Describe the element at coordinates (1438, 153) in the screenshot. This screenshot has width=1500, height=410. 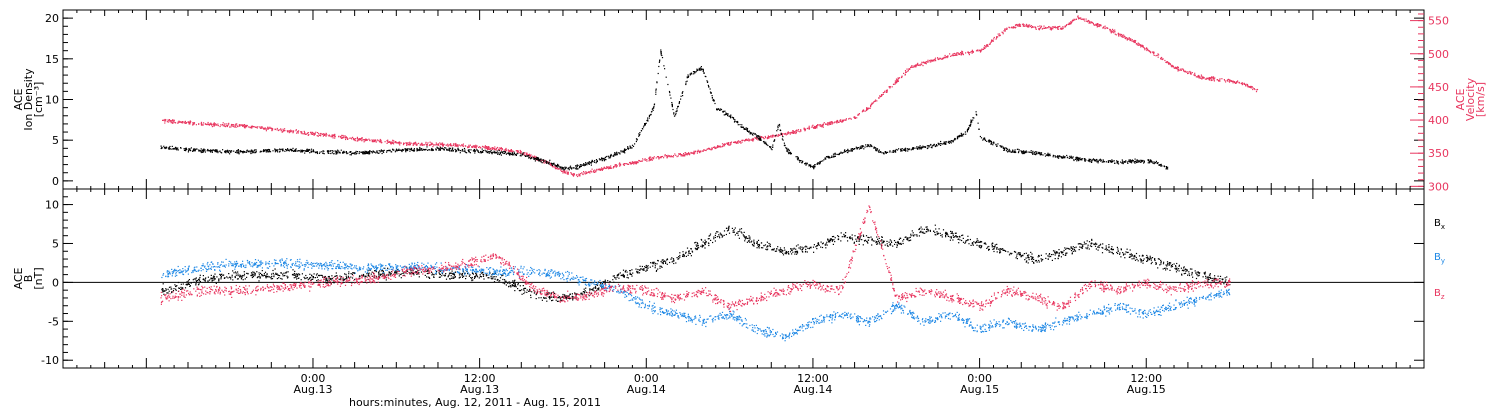
I see `velocity-ytick-label: 350` at that location.